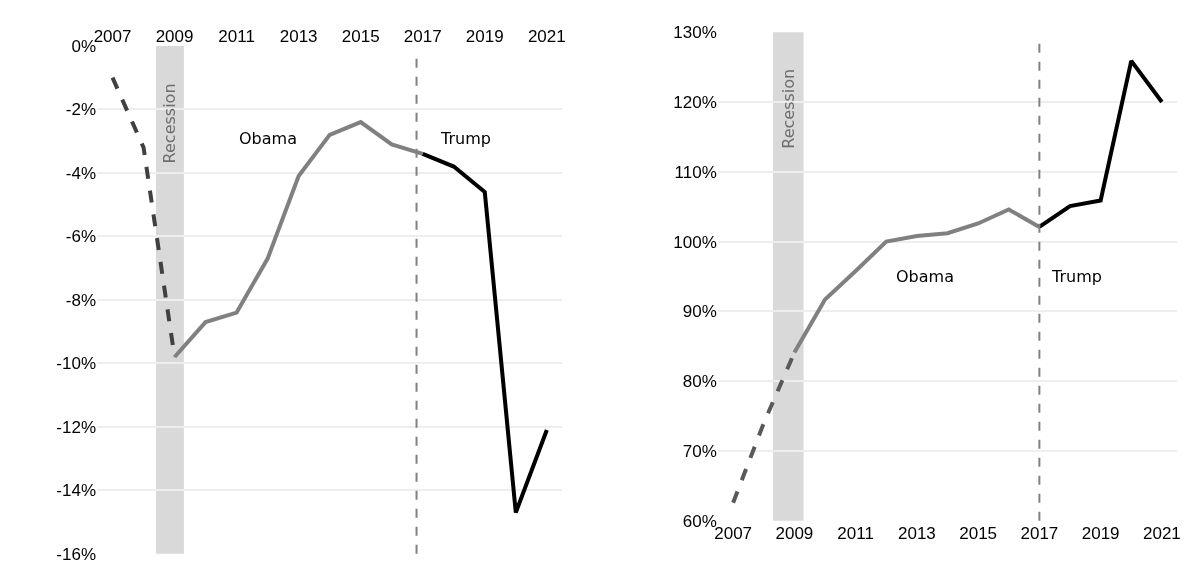 This screenshot has height=576, width=1203. What do you see at coordinates (76, 554) in the screenshot?
I see `y-tick-label: -16%` at bounding box center [76, 554].